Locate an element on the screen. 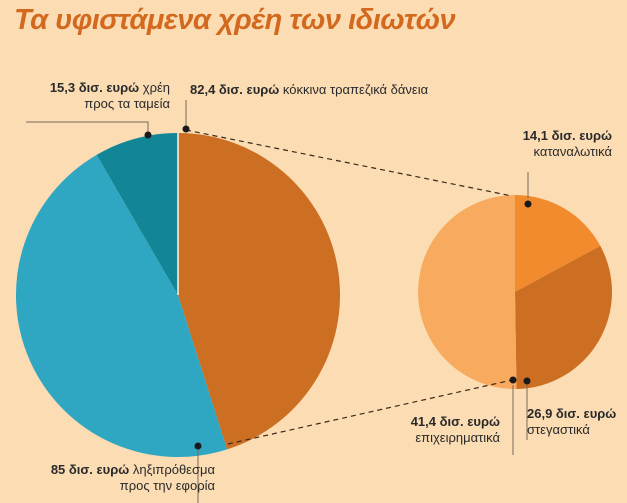 This screenshot has height=503, width=627. label-pension-debt-text2: προς τα ταμεία is located at coordinates (127, 103).